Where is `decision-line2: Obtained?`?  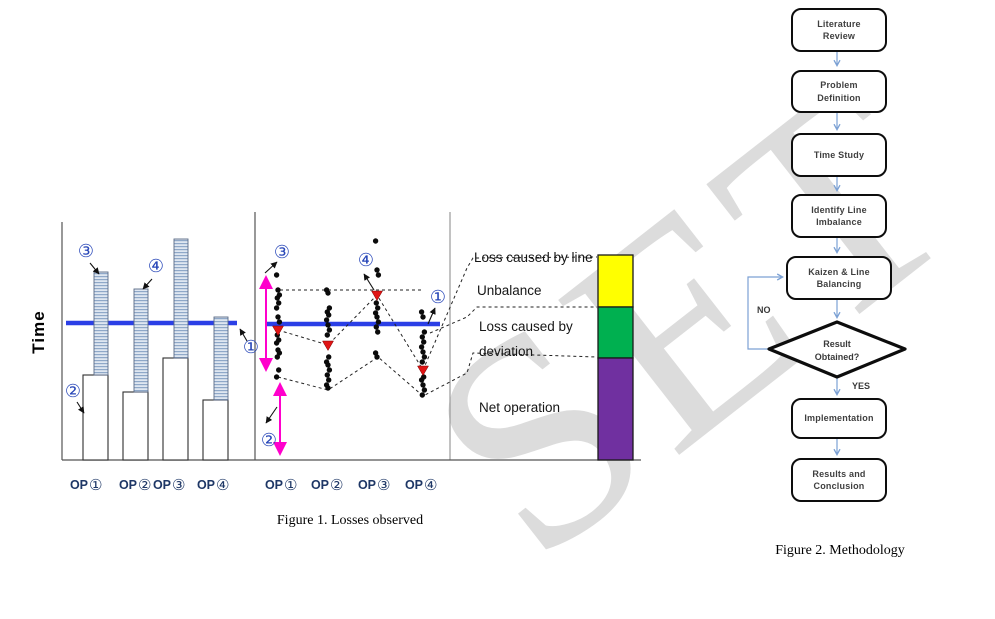 decision-line2: Obtained? is located at coordinates (837, 357).